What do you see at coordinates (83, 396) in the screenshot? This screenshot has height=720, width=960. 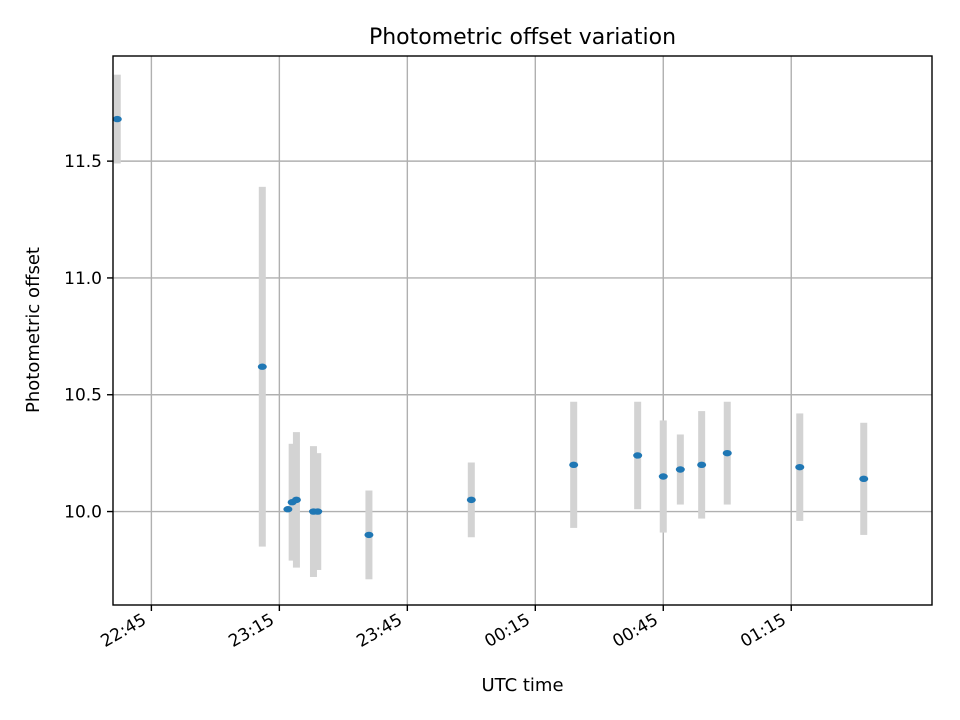 I see `y-tick-label: 10.5` at bounding box center [83, 396].